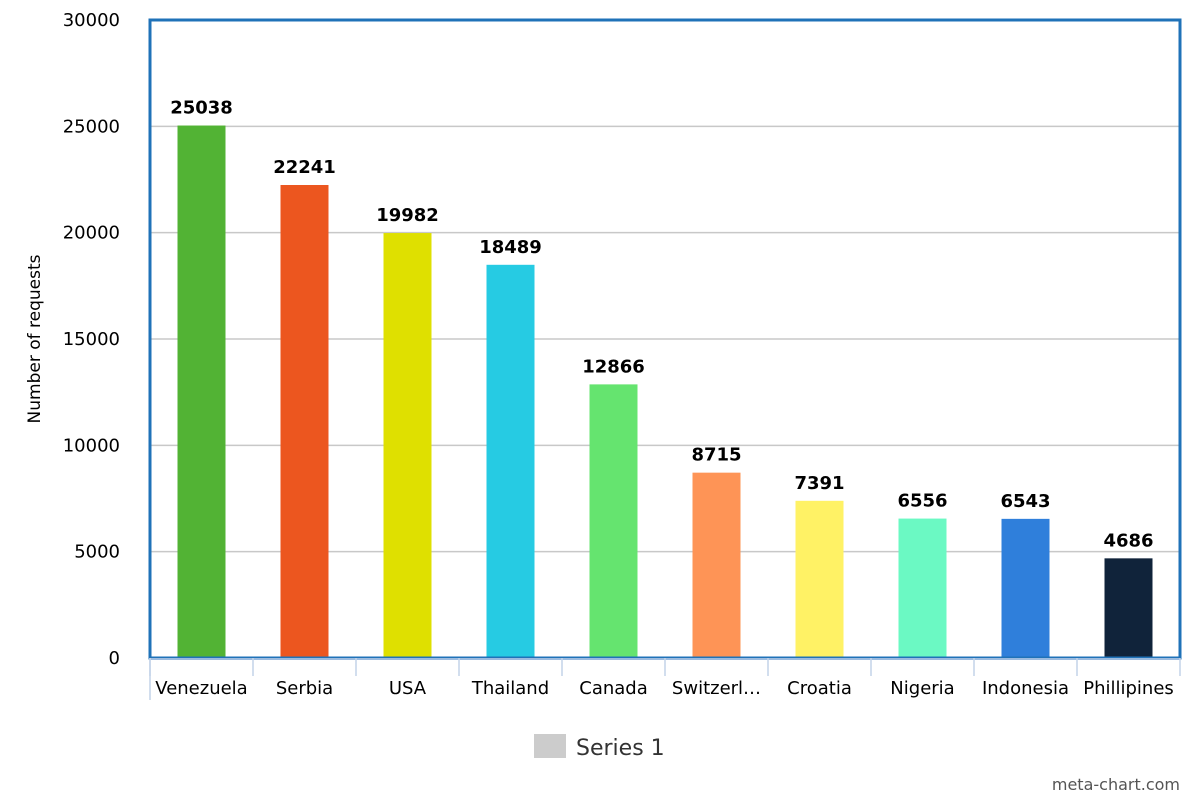  I want to click on x-category-label: Phillipines, so click(1128, 688).